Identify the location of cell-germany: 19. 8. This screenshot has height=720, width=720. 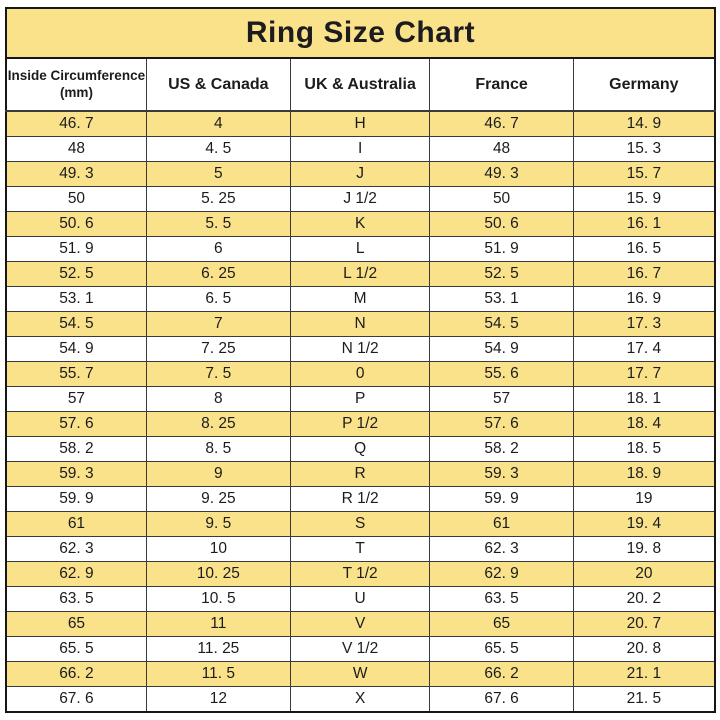
(644, 549).